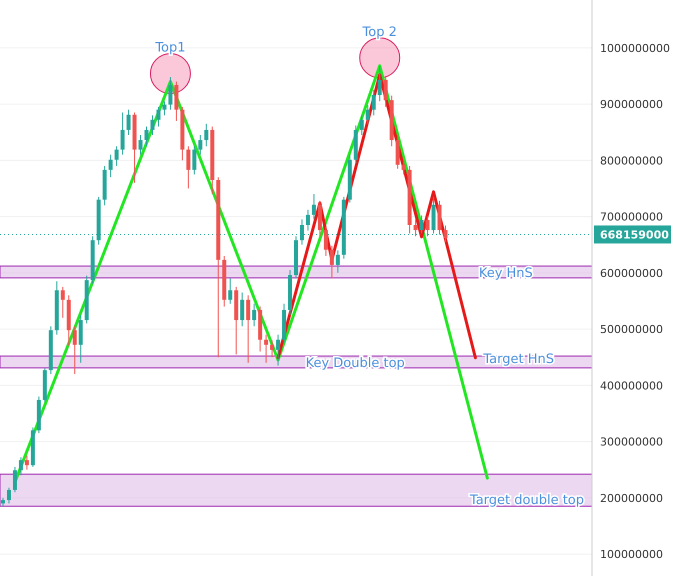 The image size is (673, 576). Describe the element at coordinates (631, 329) in the screenshot. I see `y-tick-label: 500000000` at that location.